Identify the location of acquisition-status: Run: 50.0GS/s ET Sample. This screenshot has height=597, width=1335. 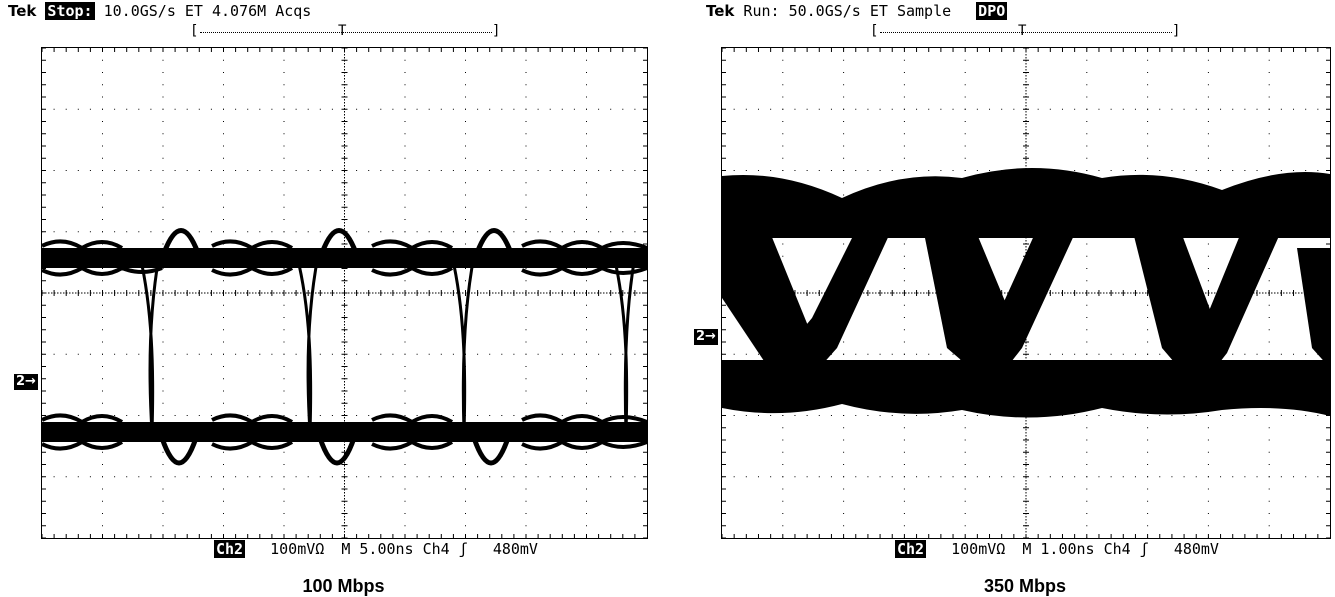
(847, 11).